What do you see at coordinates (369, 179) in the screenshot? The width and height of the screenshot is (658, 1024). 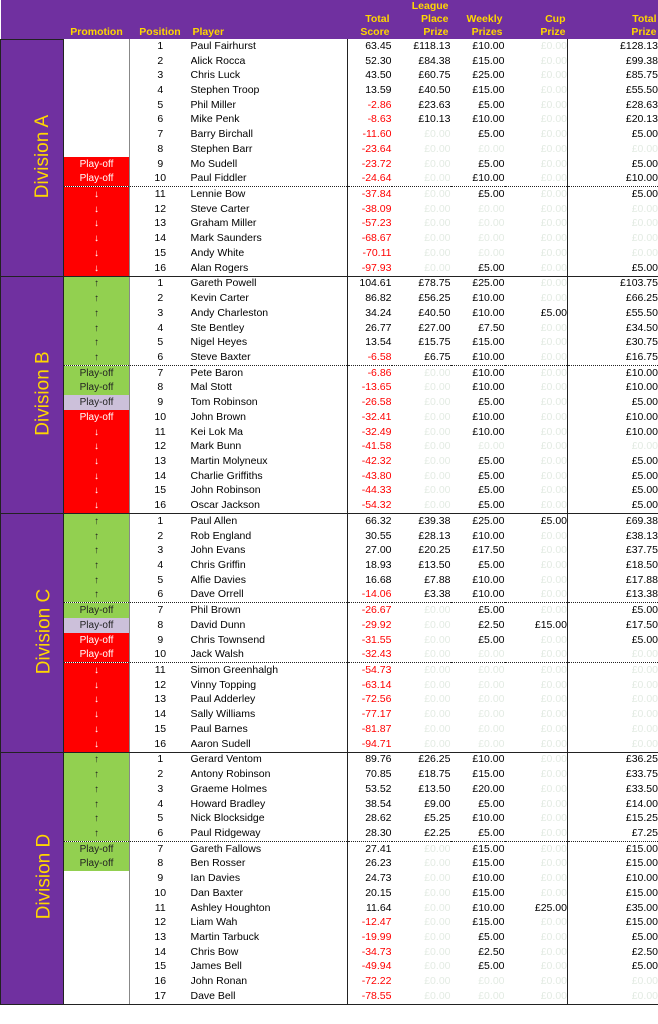 I see `total-score: -24.64` at bounding box center [369, 179].